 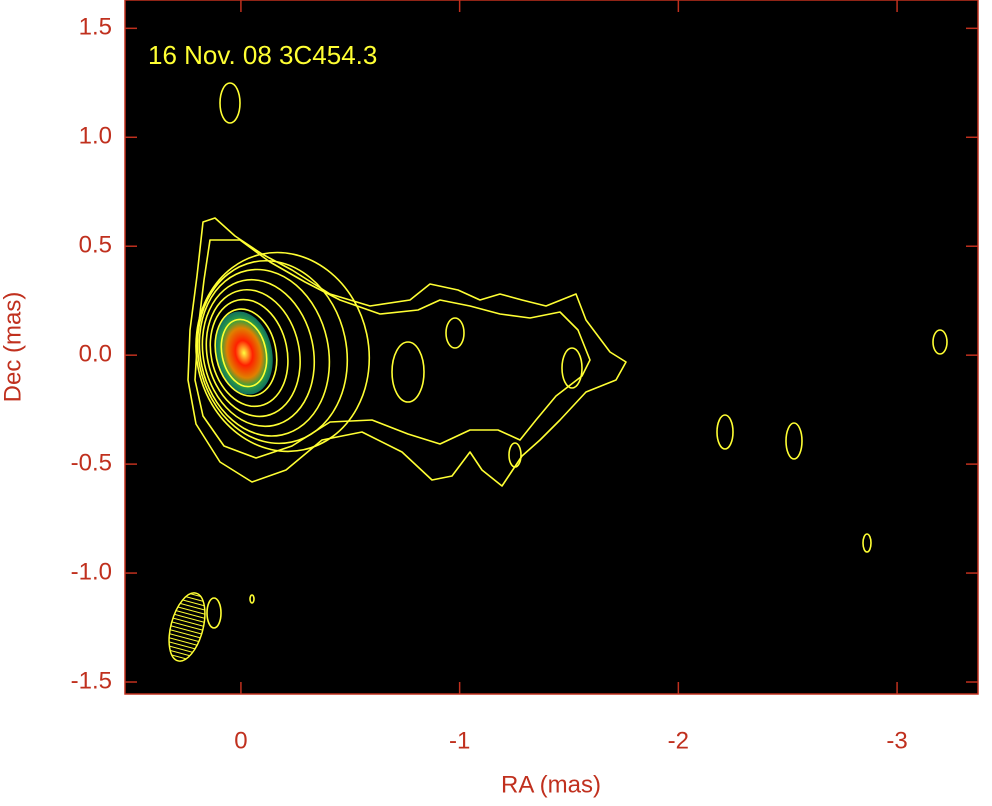 I want to click on y-tick-label: 1.0, so click(x=95, y=136).